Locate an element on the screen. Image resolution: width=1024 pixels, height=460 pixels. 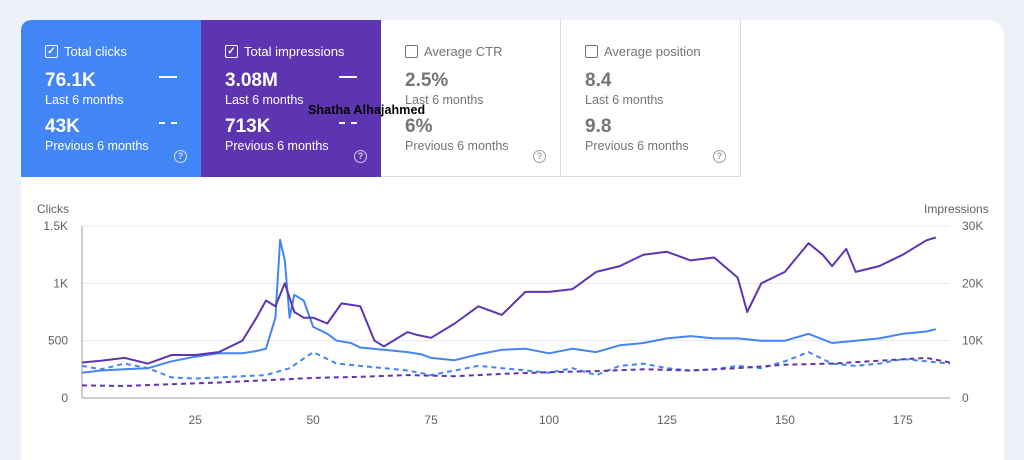
total-impressions-label: Total impressions is located at coordinates (294, 51).